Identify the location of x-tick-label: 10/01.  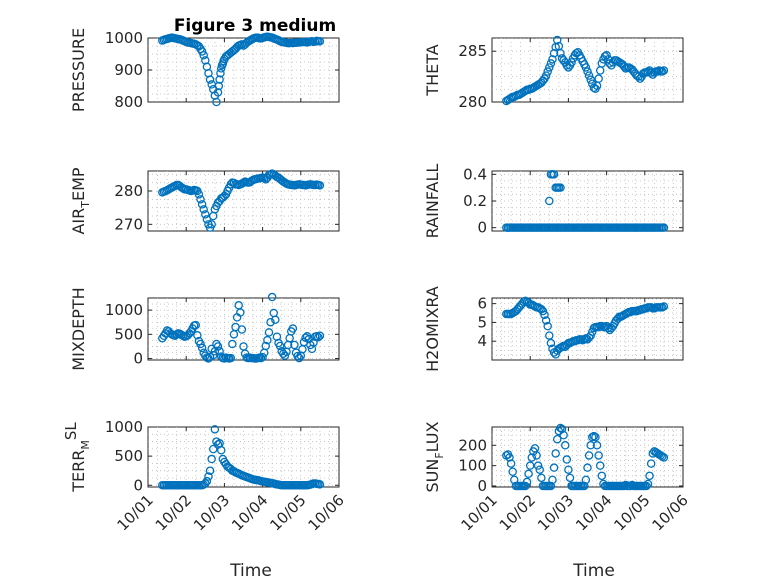
(479, 512).